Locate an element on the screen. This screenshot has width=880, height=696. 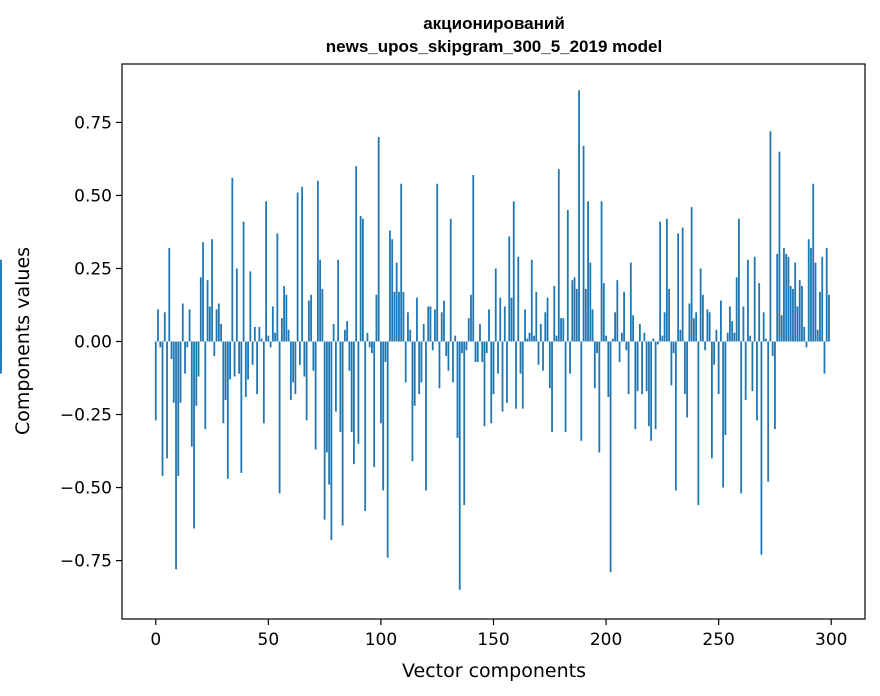
bar-undefined is located at coordinates (1, 357).